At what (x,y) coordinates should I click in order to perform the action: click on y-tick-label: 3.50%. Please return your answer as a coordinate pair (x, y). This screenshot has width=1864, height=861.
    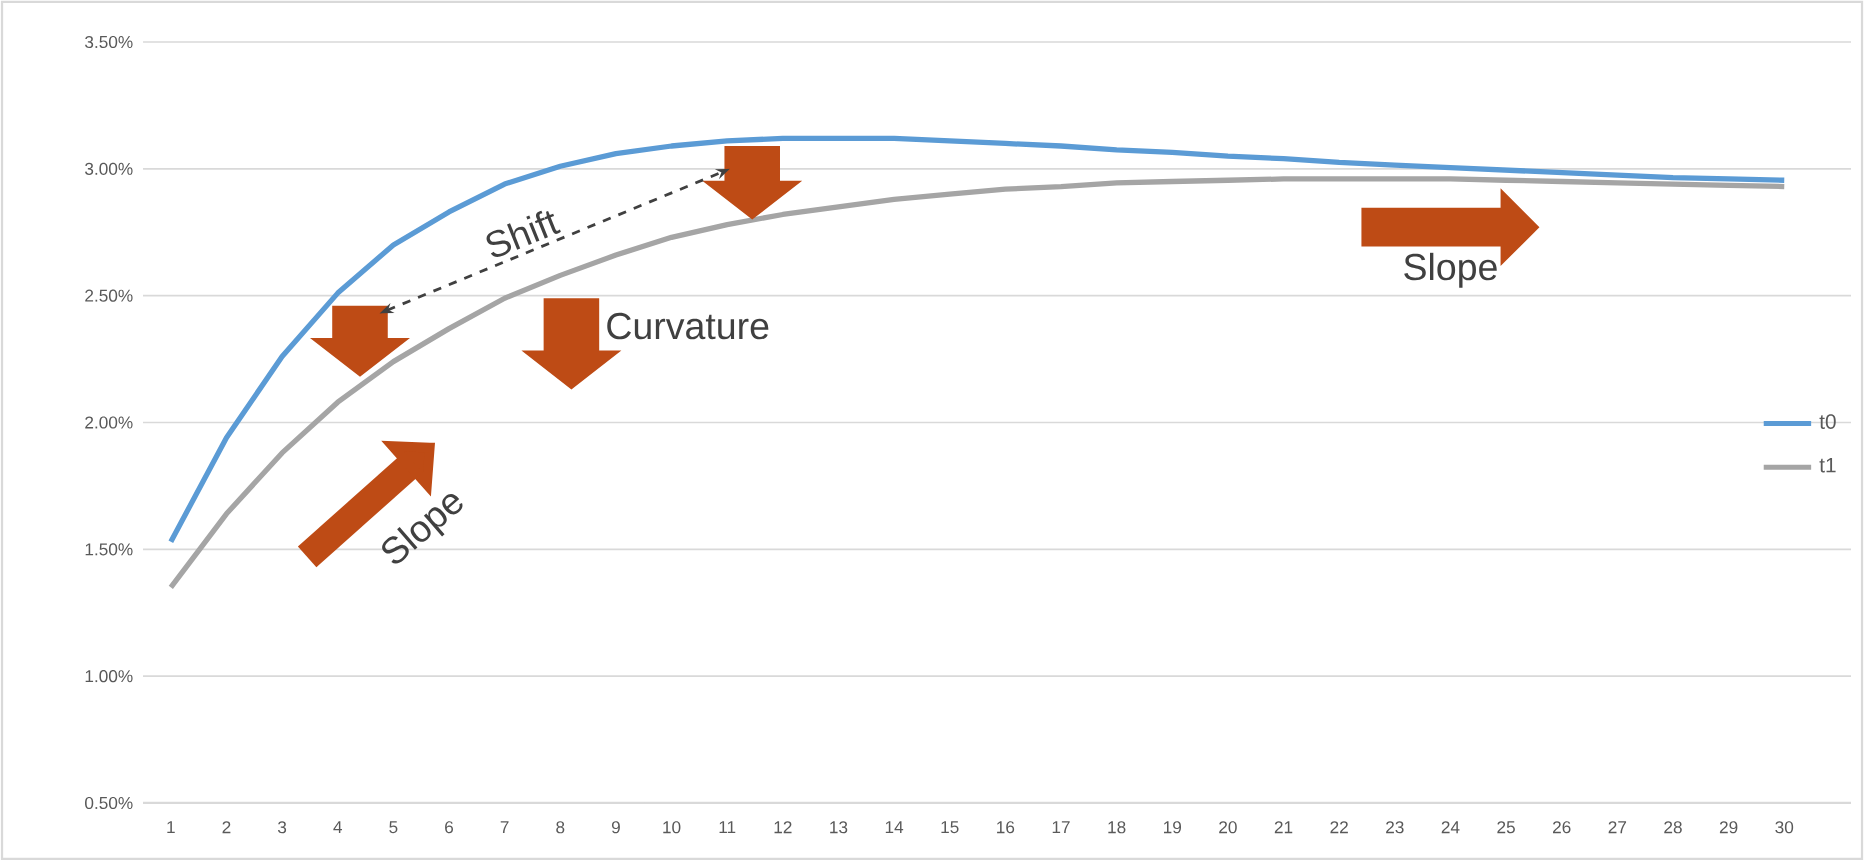
    Looking at the image, I should click on (109, 42).